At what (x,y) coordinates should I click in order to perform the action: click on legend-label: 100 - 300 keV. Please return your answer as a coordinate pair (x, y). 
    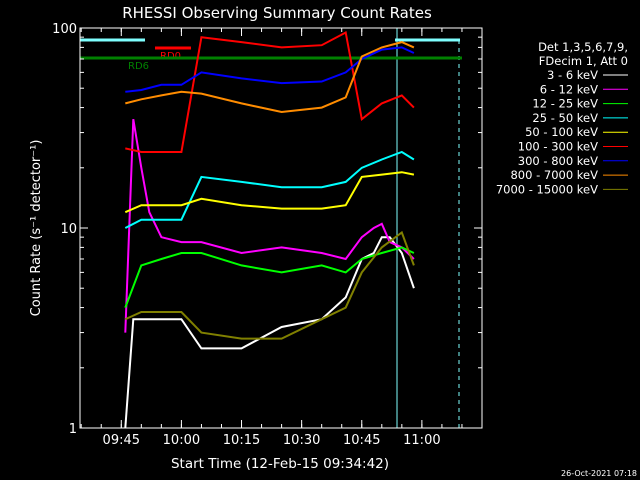
    Looking at the image, I should click on (558, 147).